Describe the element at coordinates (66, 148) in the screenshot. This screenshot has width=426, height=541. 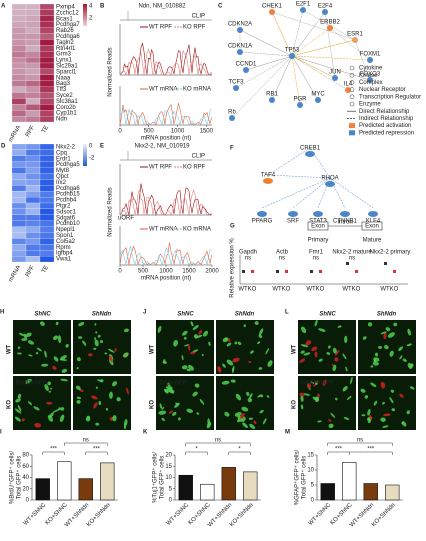
I see `gene-label: Nkx2-2` at that location.